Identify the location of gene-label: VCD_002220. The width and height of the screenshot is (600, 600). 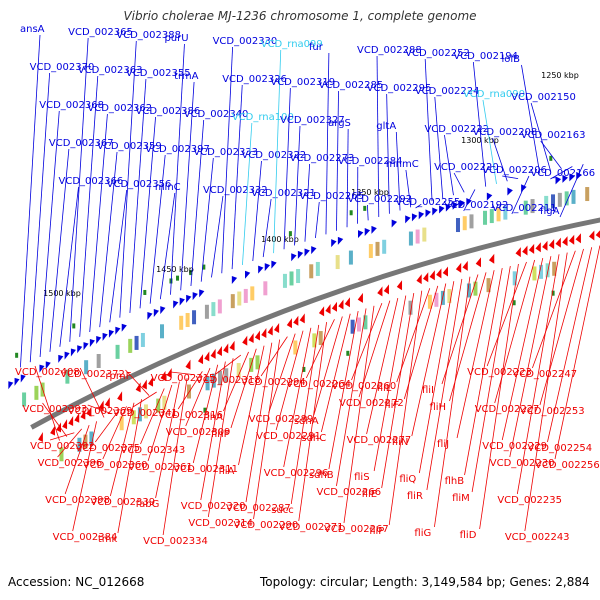
(466, 167).